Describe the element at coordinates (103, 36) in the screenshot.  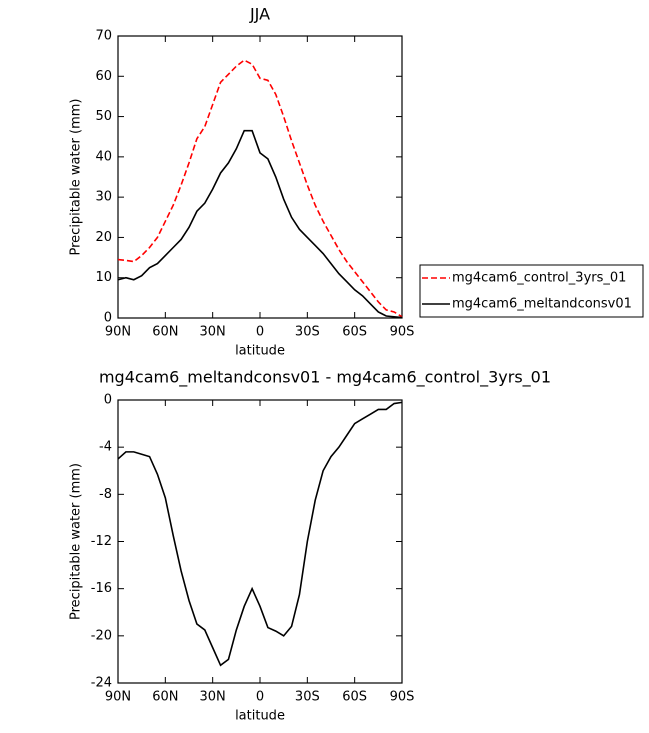
I see `y-tick-label: 70` at that location.